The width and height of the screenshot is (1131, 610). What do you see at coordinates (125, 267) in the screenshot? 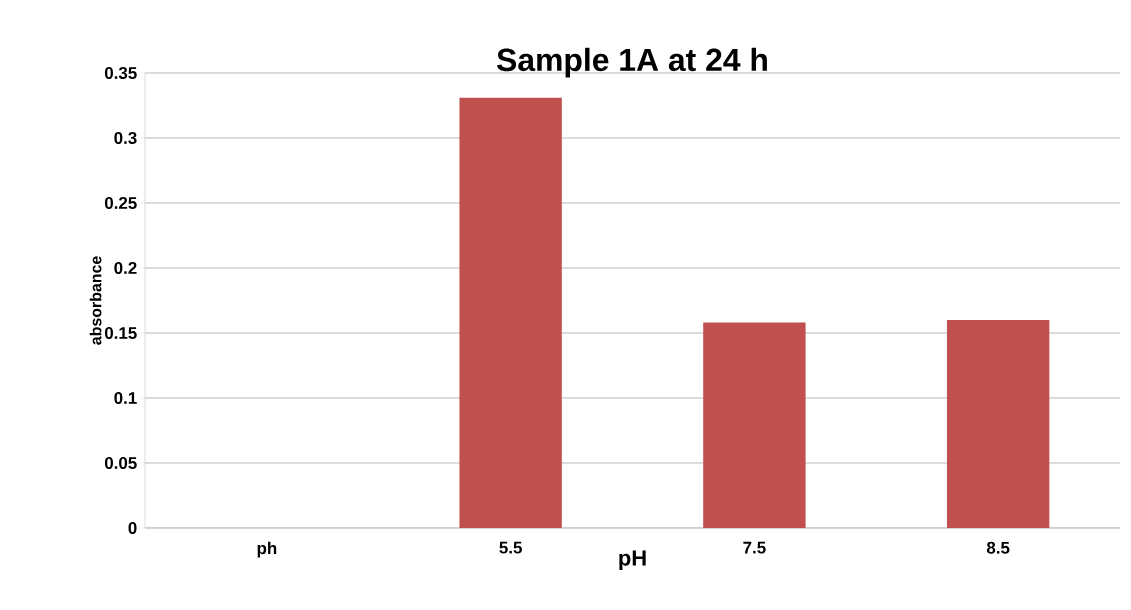
I see `y-tick-label: 0.2` at bounding box center [125, 267].